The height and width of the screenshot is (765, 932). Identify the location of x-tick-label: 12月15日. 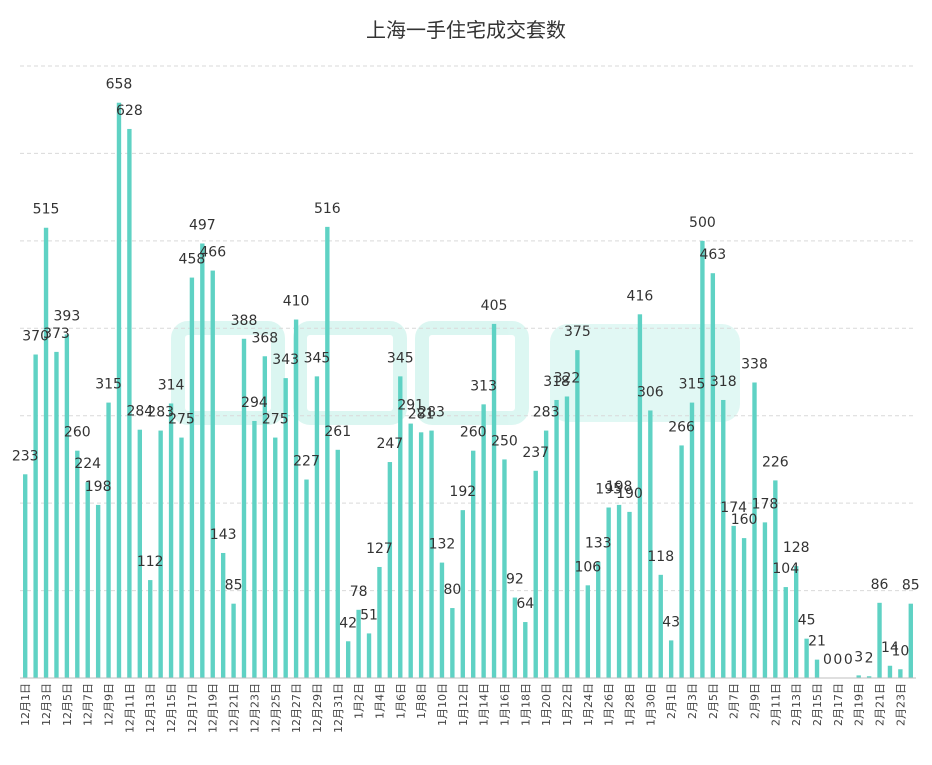
(171, 708).